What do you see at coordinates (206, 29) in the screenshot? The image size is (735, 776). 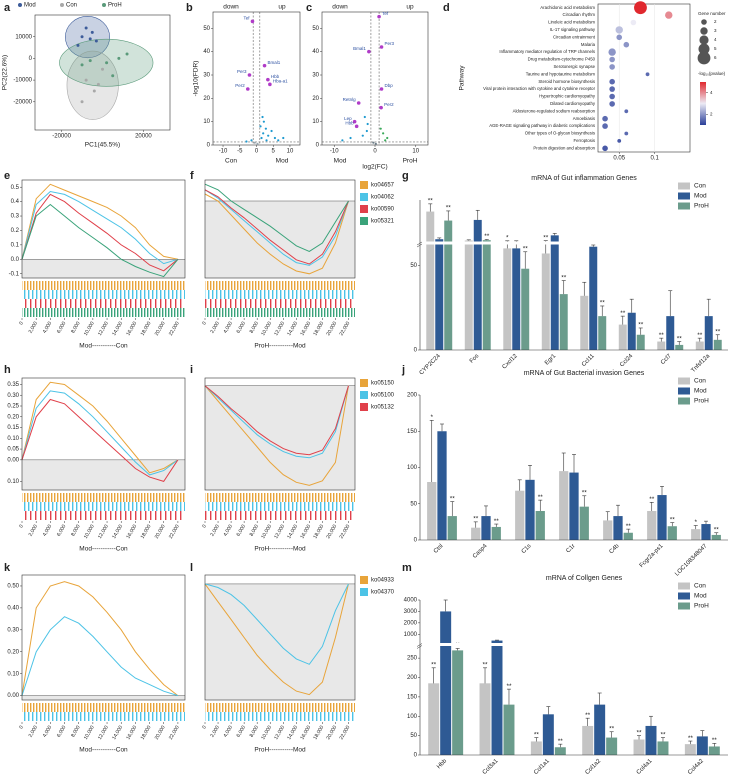 I see `y-tick-label: 50` at bounding box center [206, 29].